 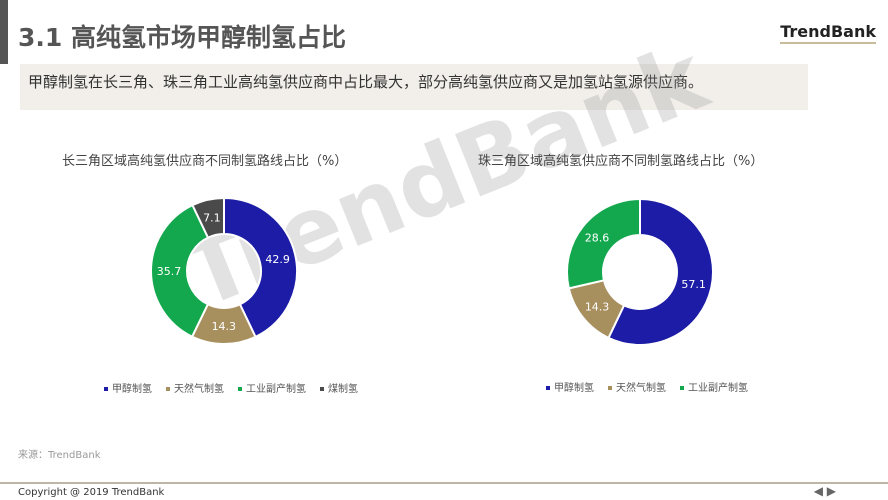 I want to click on prev-icon: ◀, so click(x=818, y=491).